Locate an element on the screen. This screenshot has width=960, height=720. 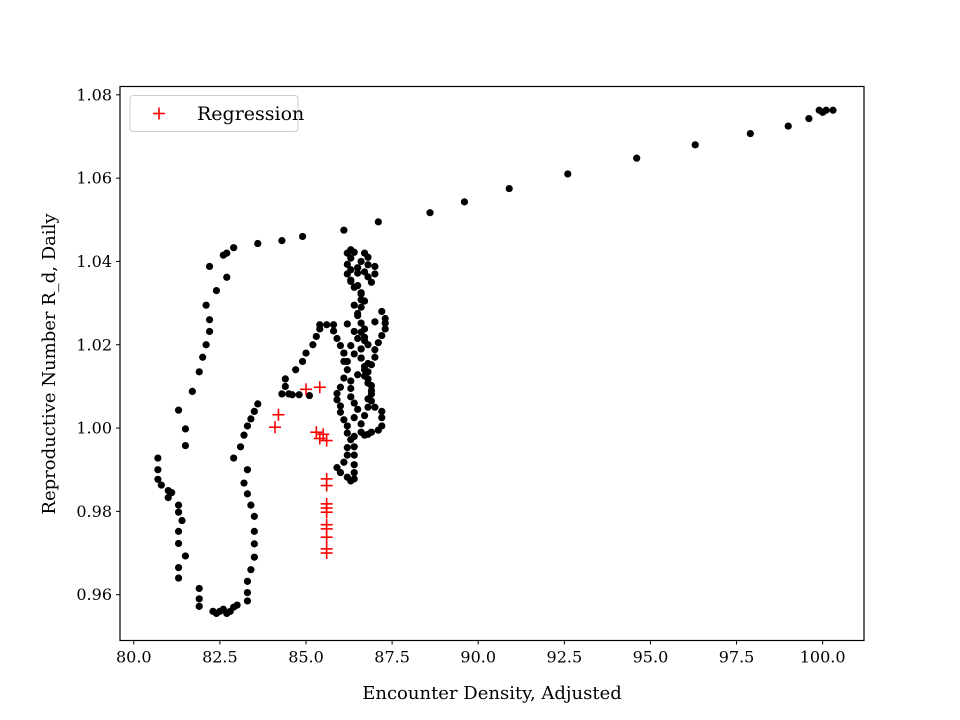
x-tick-label: 80.0 is located at coordinates (134, 657).